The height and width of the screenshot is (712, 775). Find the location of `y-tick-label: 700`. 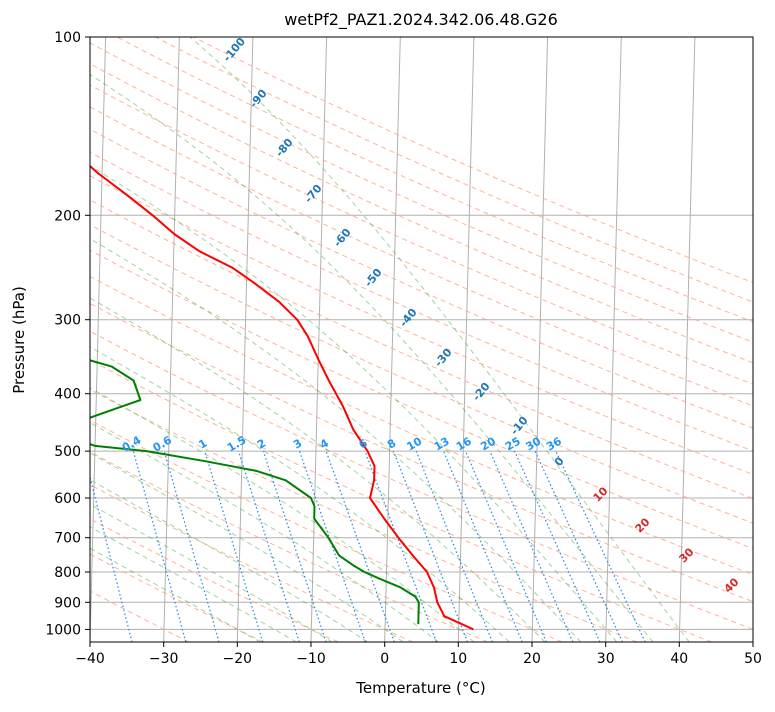

y-tick-label: 700 is located at coordinates (67, 539).